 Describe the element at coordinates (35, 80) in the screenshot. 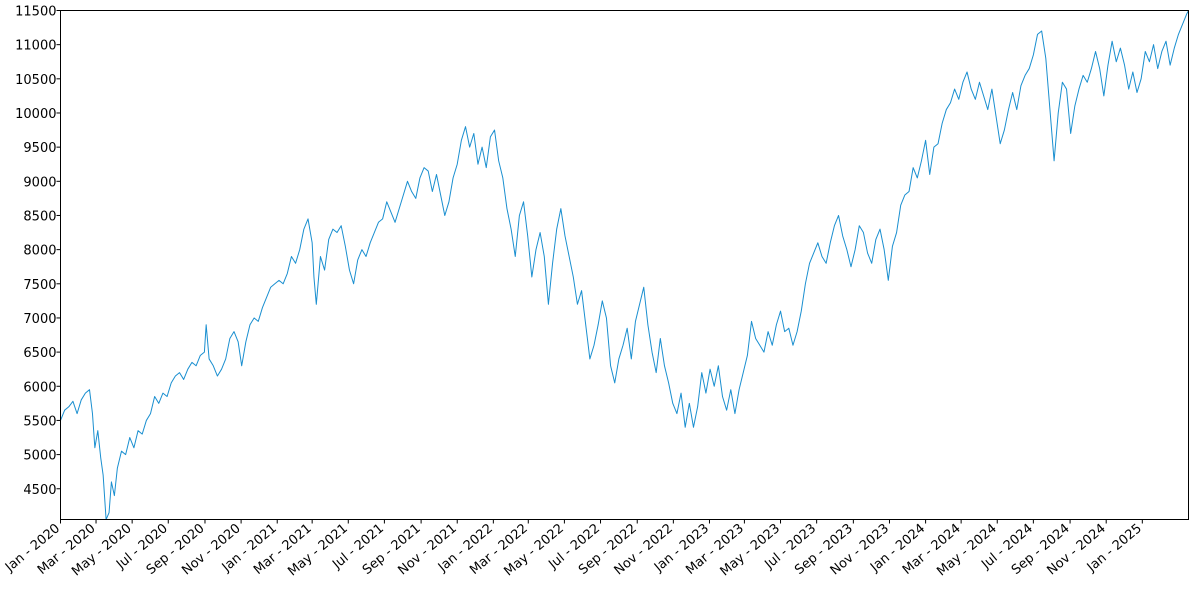

I see `y-tick-label: 10500` at that location.